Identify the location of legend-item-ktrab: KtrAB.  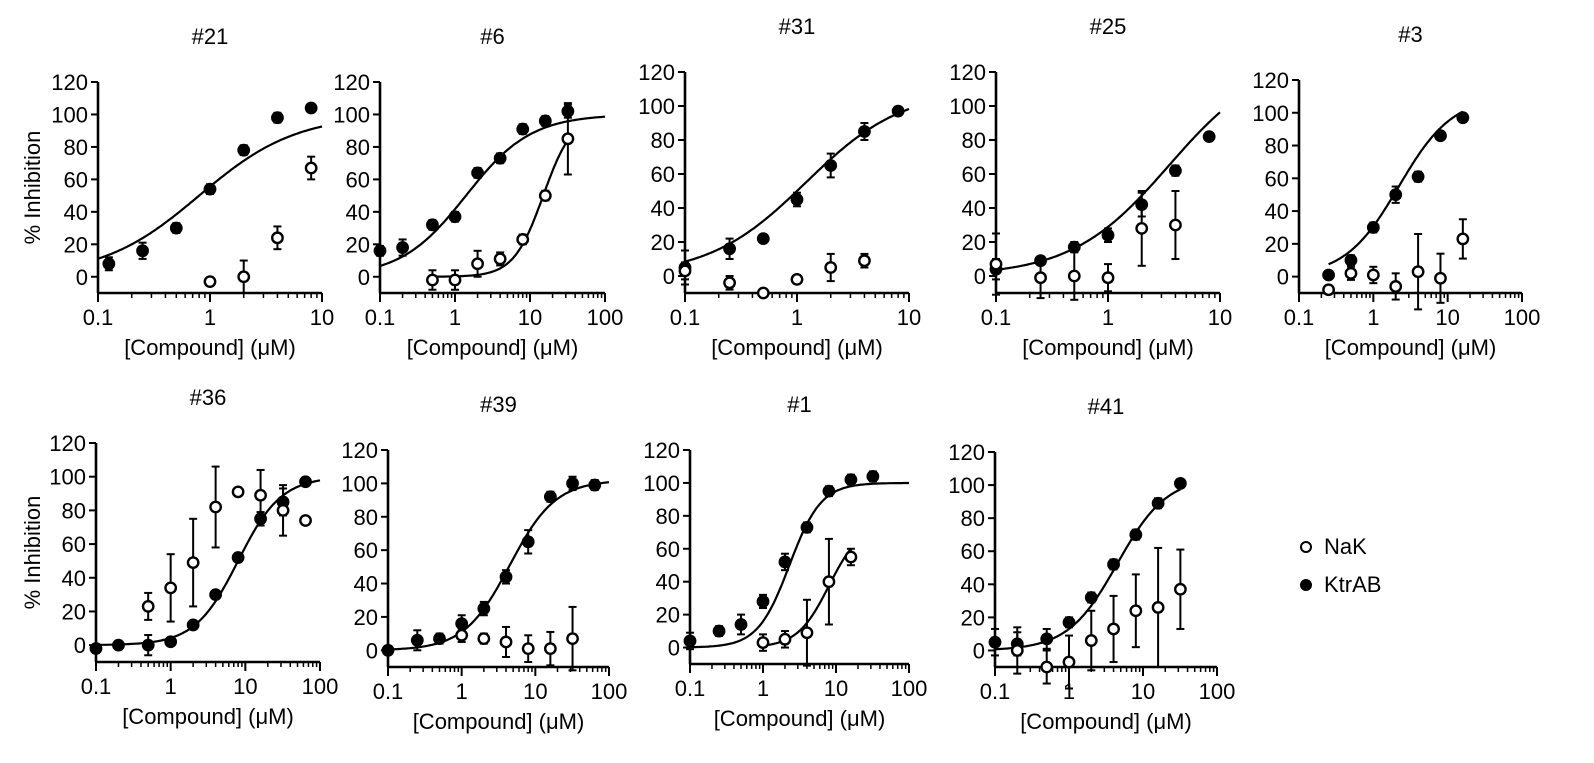
(1400, 585).